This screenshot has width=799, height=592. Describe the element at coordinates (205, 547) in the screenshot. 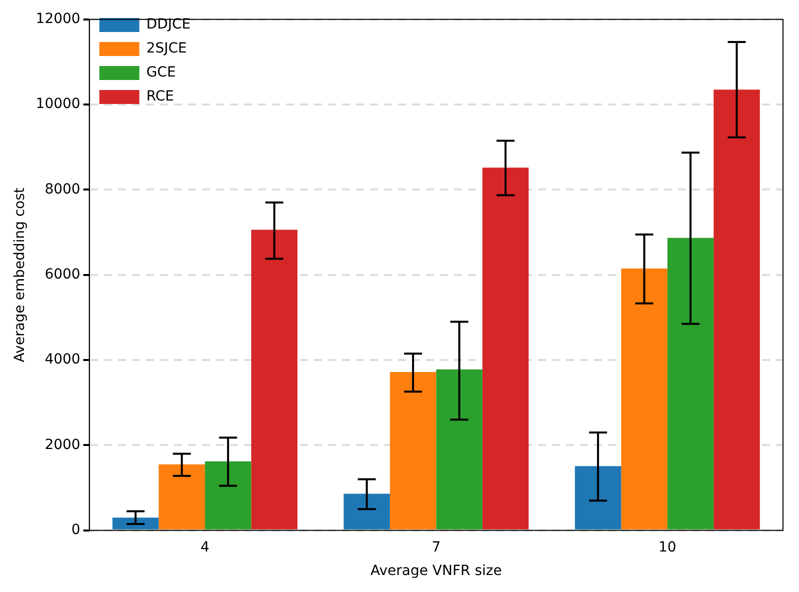

I see `x-tick-label: 4` at that location.